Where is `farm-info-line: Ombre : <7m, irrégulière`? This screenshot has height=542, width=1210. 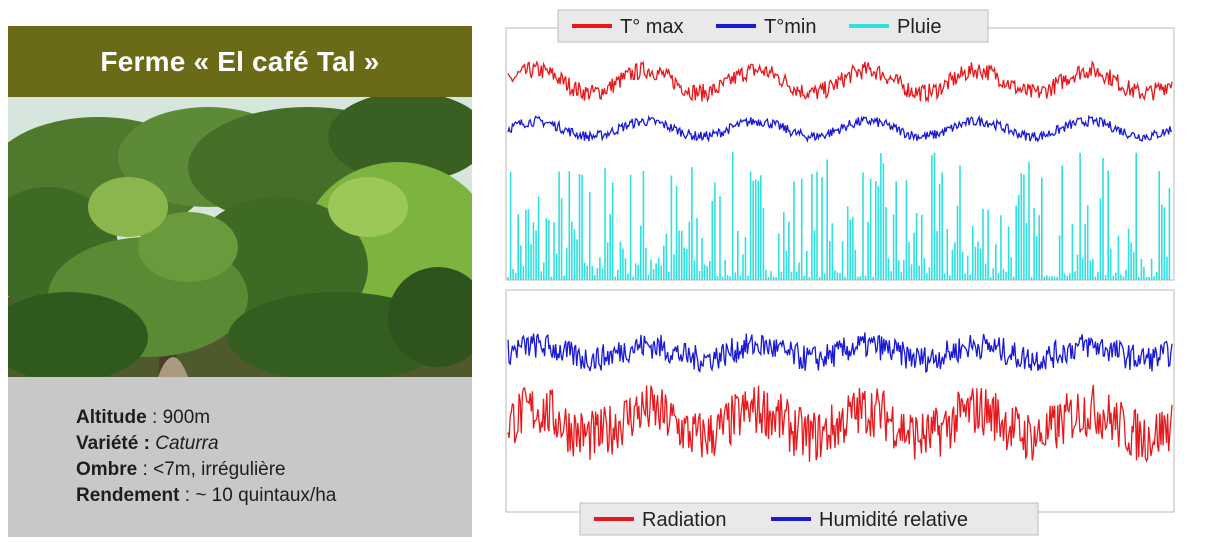
farm-info-line: Ombre : <7m, irrégulière is located at coordinates (206, 470).